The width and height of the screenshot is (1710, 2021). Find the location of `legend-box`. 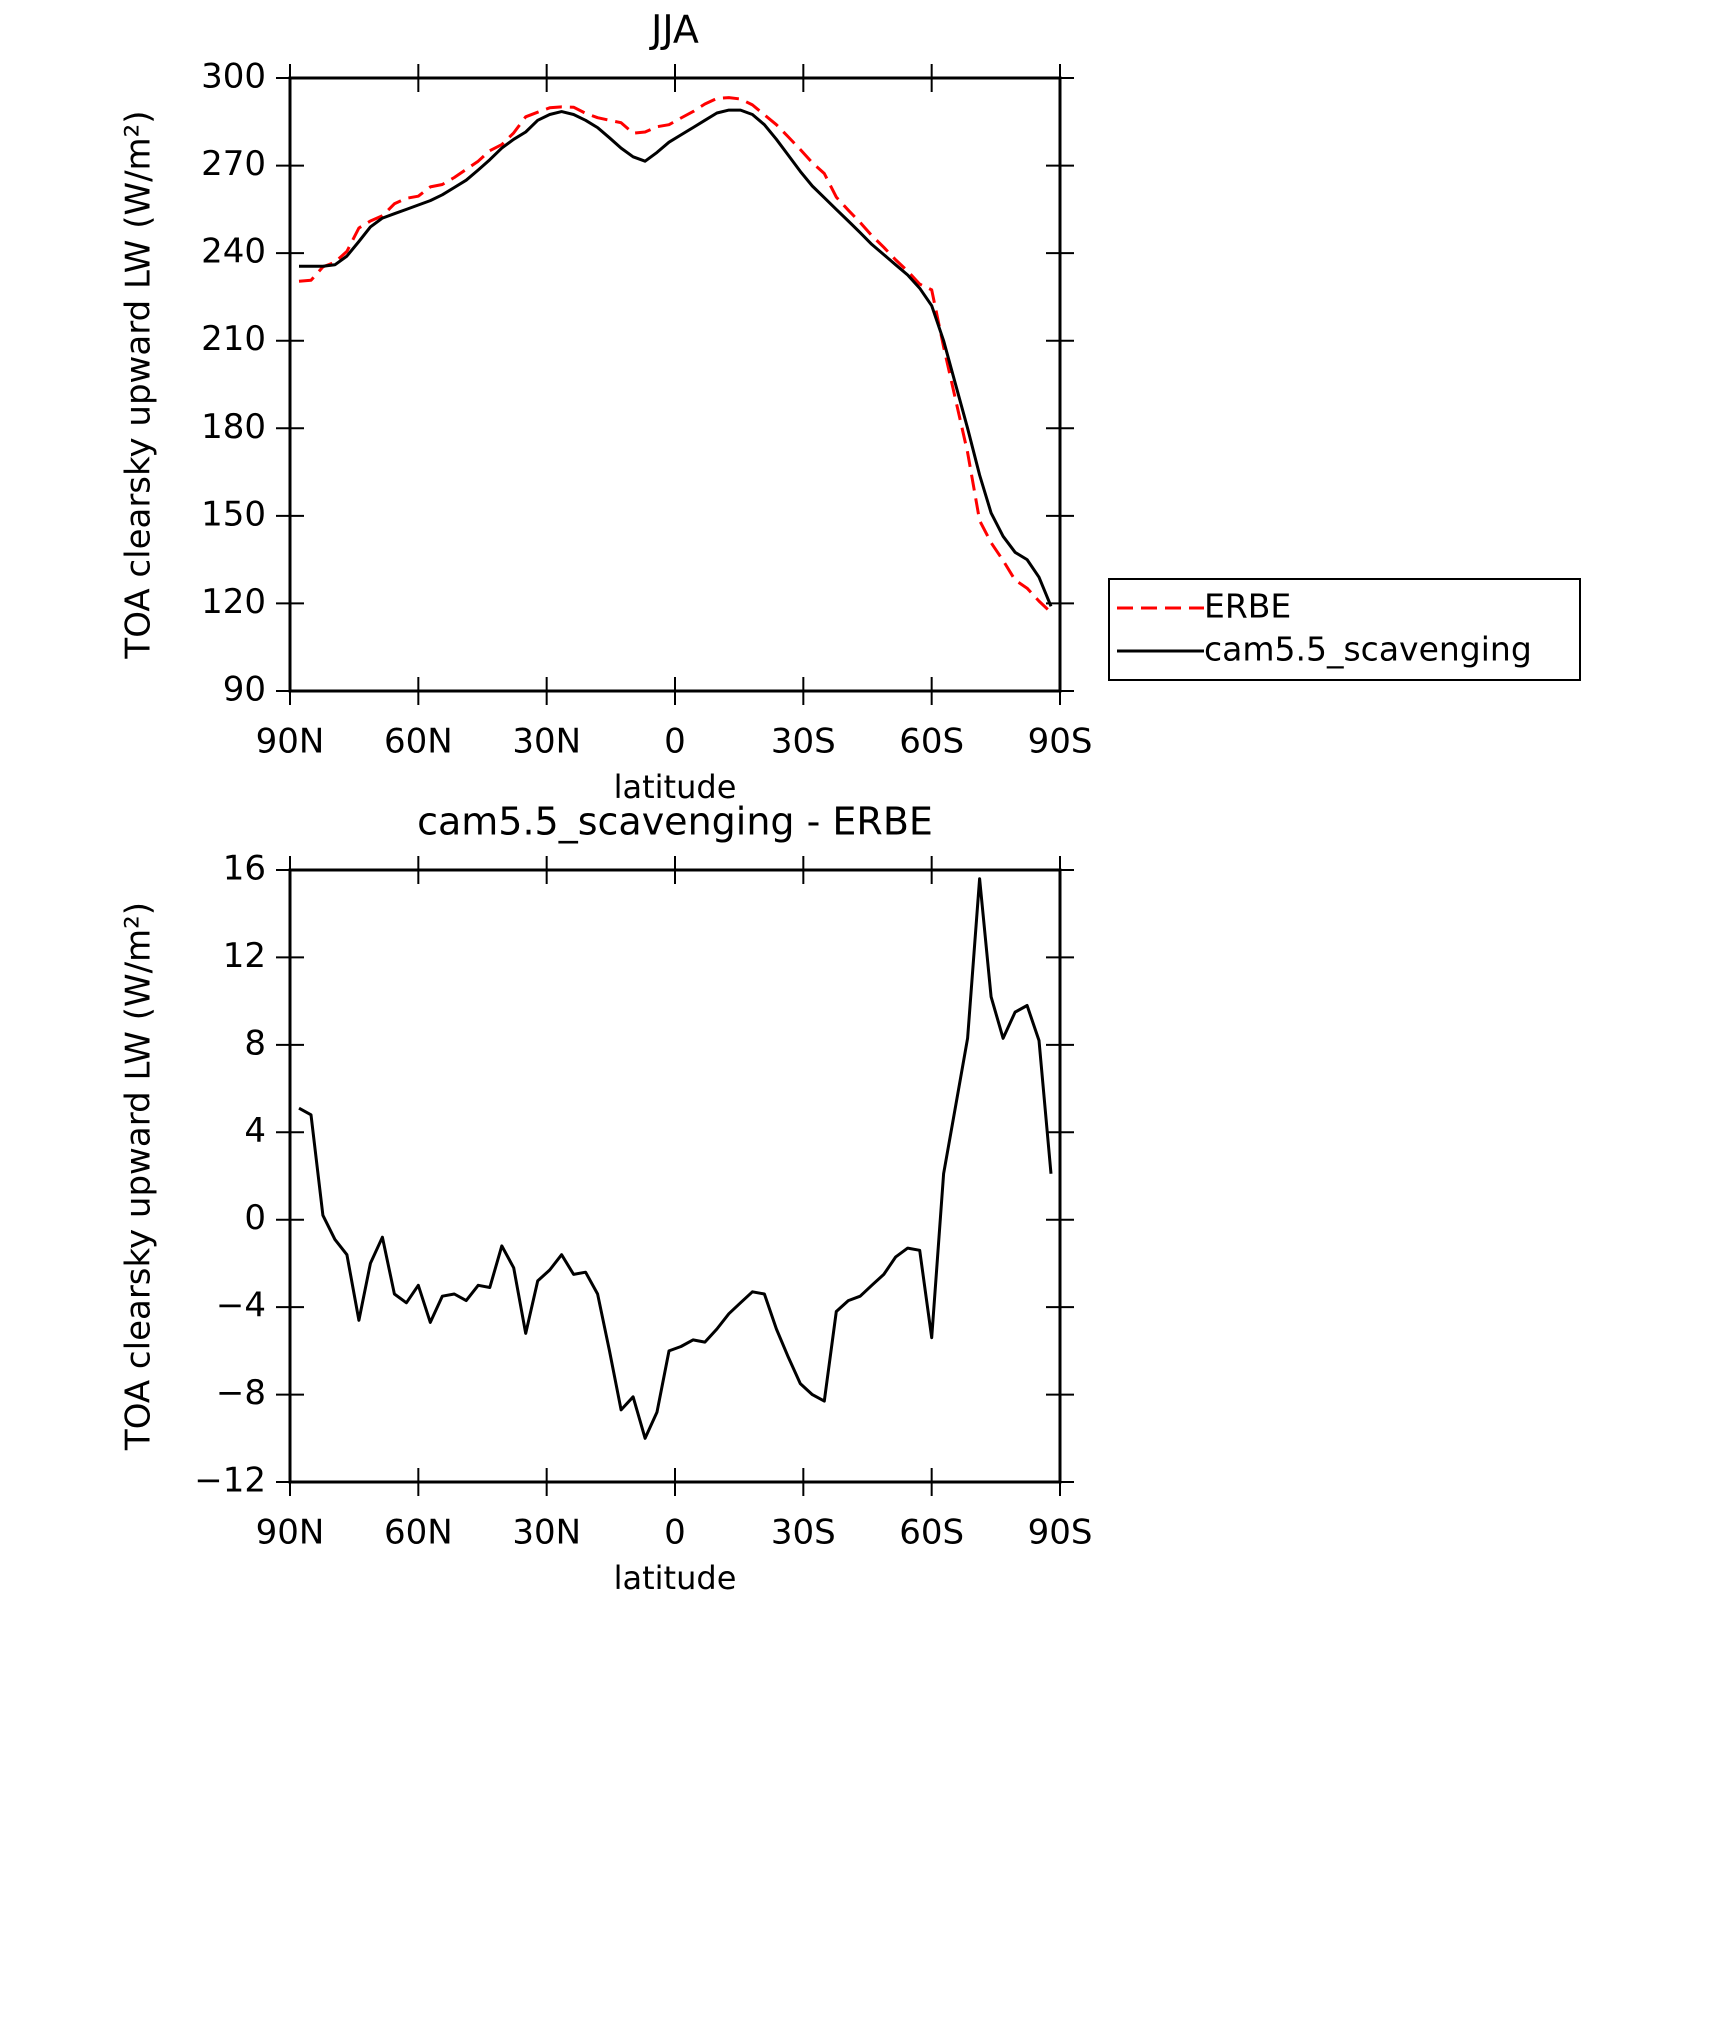

legend-box is located at coordinates (1344, 629).